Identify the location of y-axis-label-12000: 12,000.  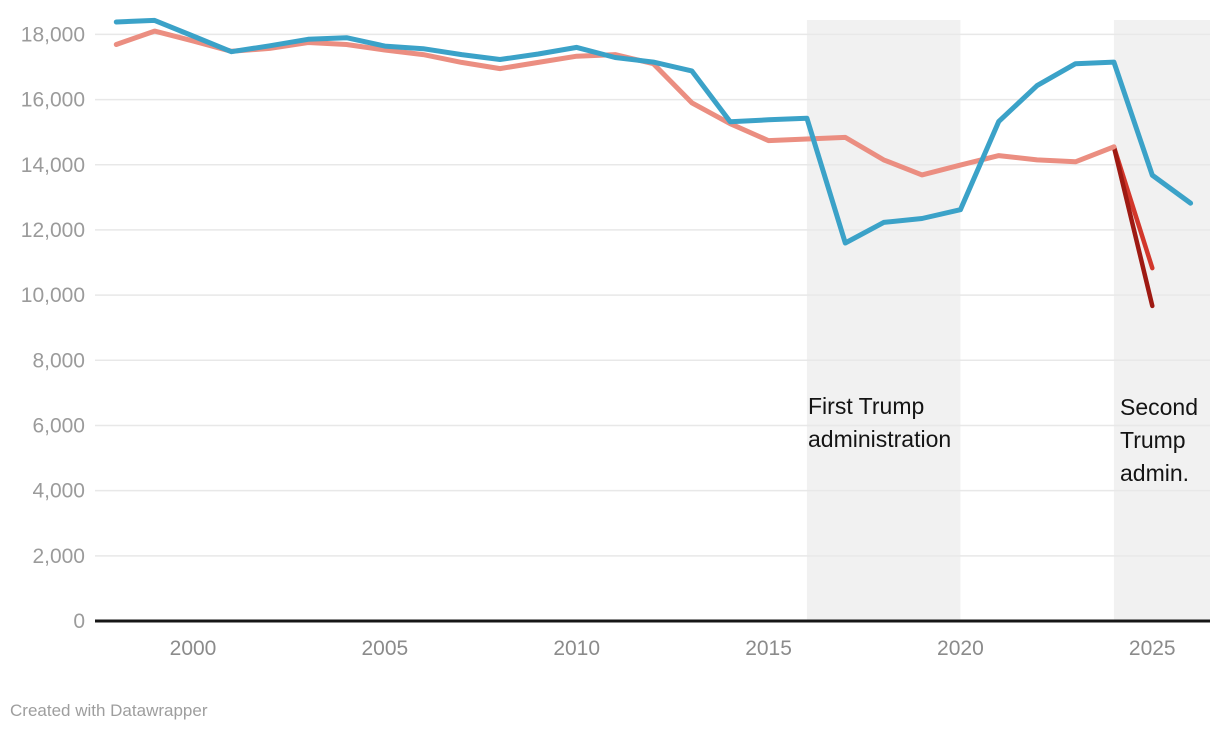
(53, 230).